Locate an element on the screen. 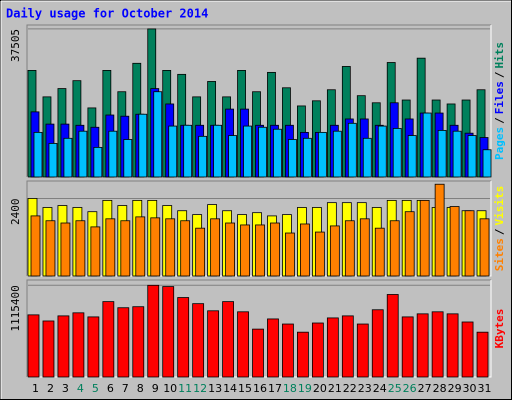  legend: Pages / Files / Hits is located at coordinates (499, 101).